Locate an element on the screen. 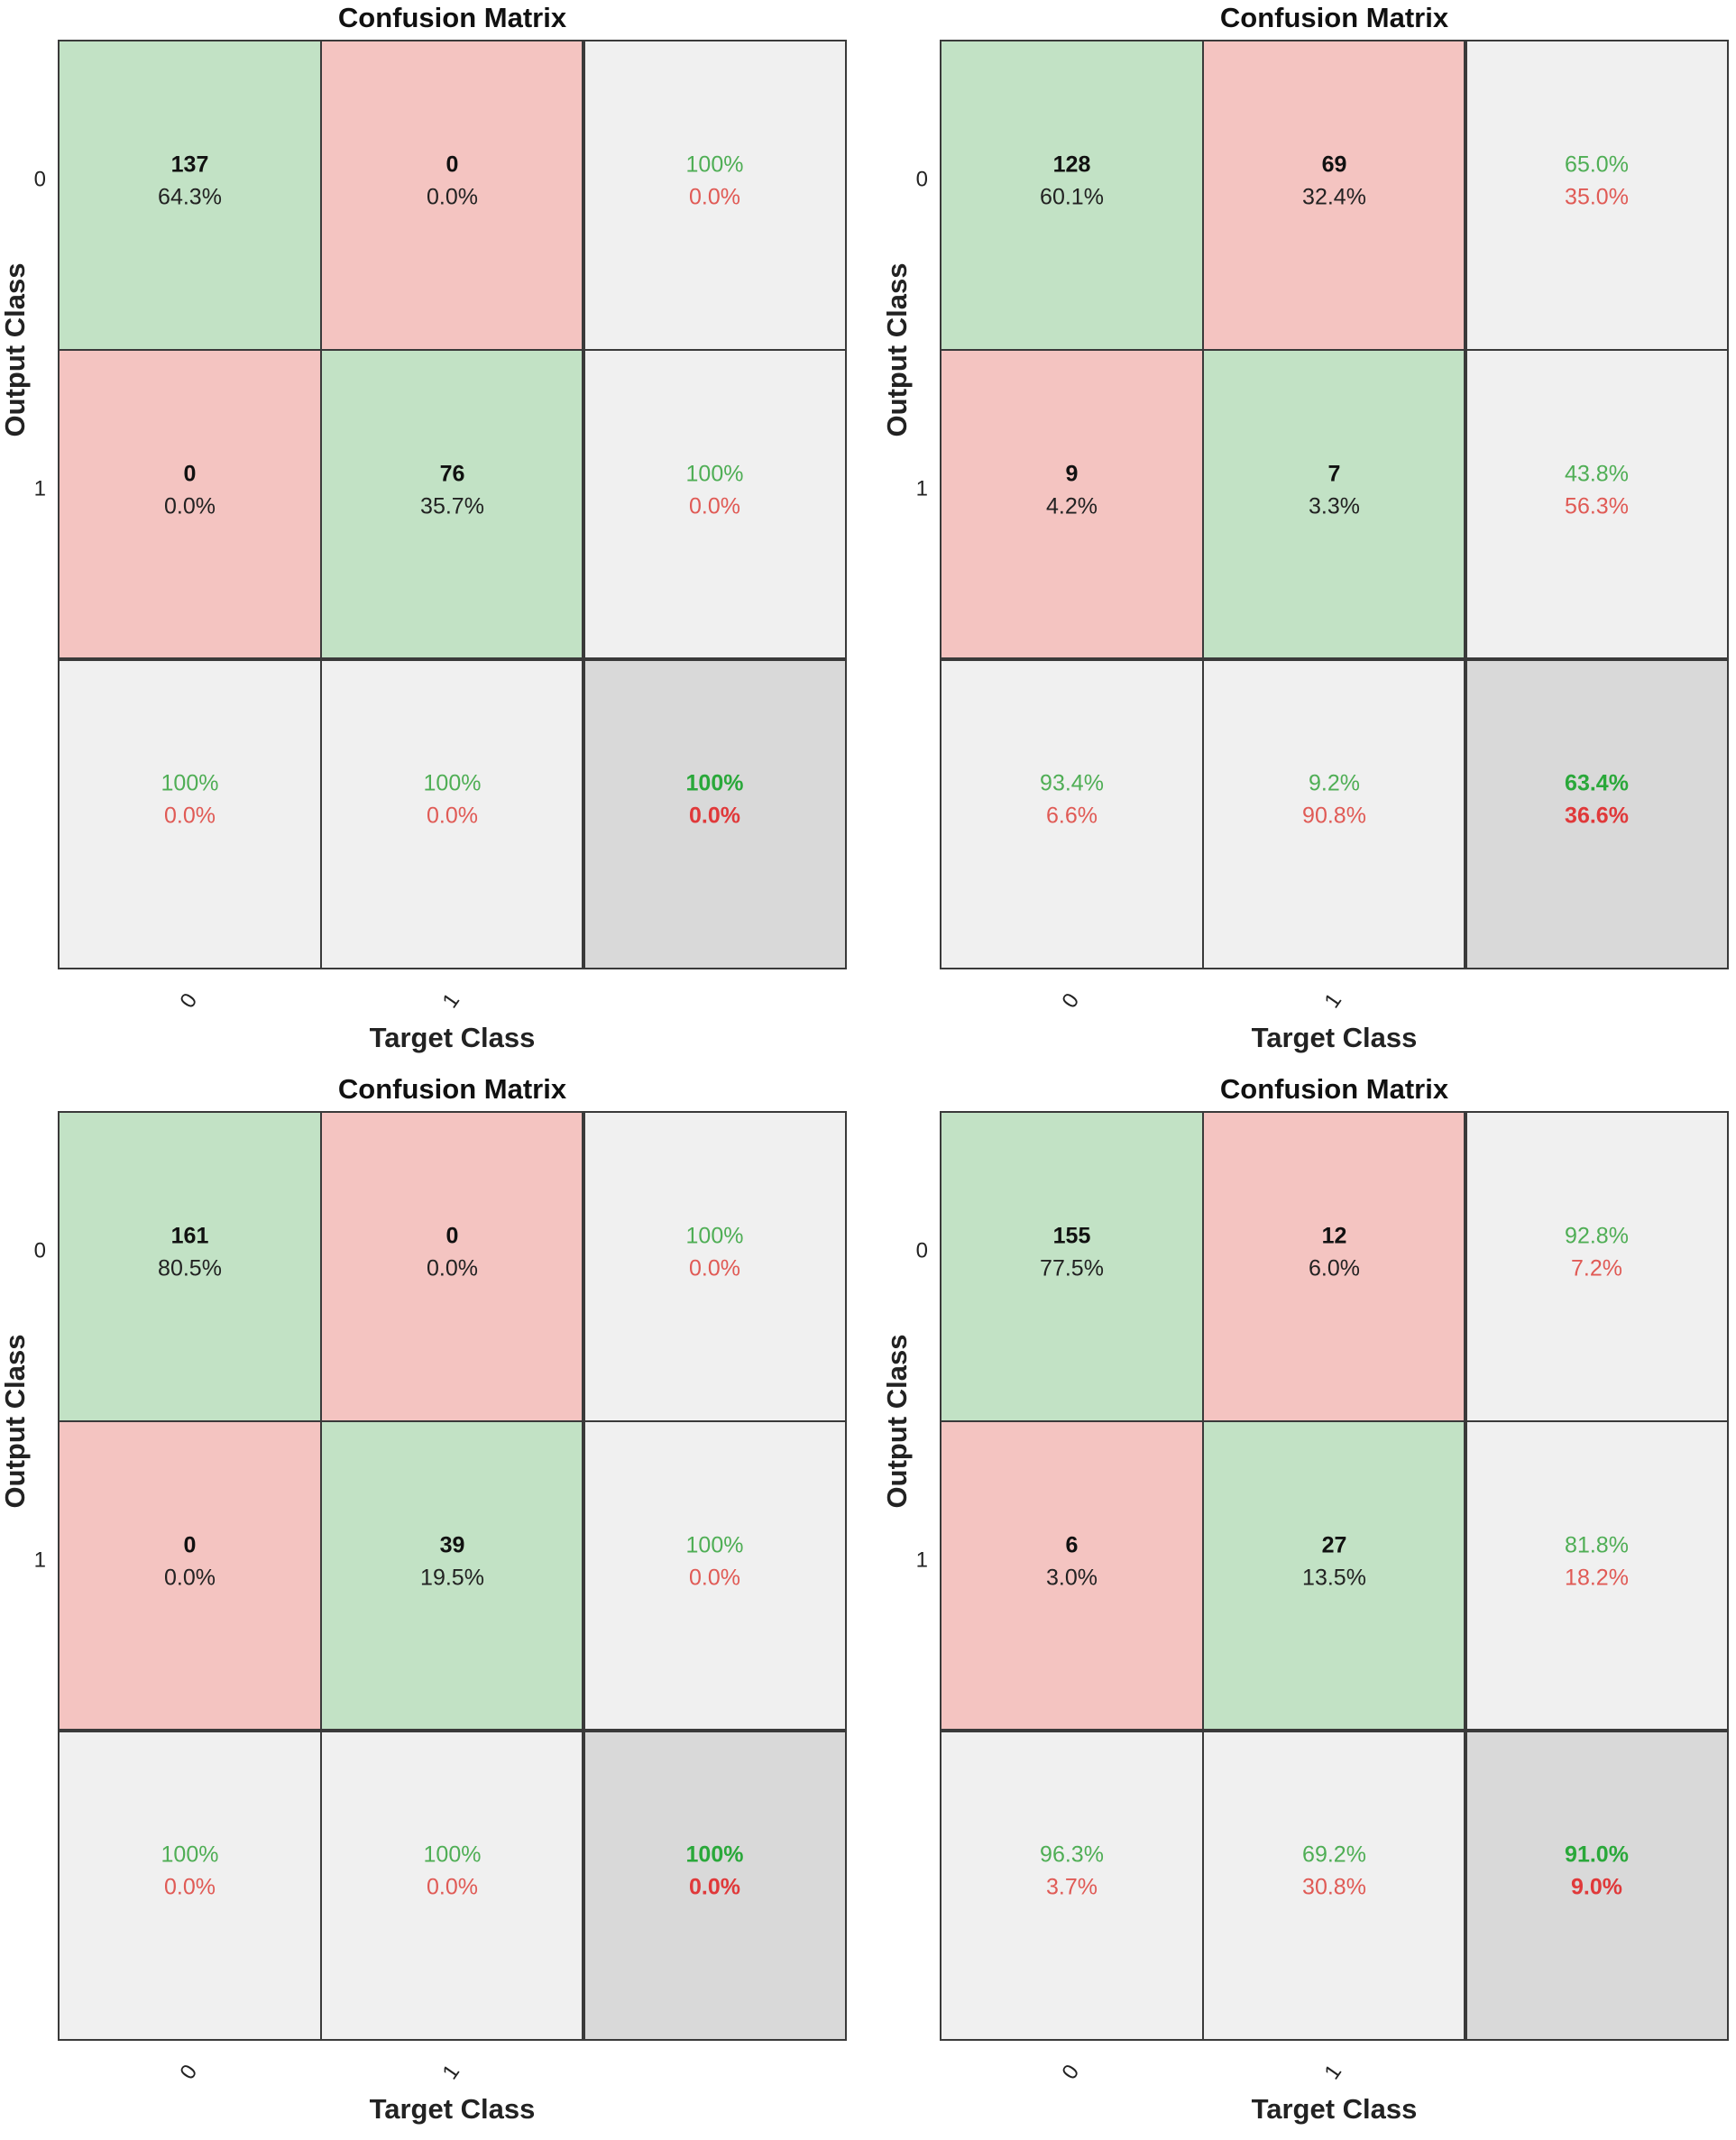  cell-percent-label: 32.4% is located at coordinates (1334, 197).